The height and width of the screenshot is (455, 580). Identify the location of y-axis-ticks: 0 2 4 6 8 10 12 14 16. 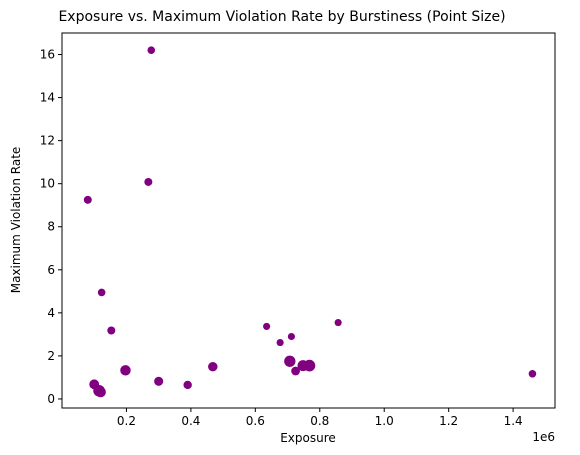
(51, 227).